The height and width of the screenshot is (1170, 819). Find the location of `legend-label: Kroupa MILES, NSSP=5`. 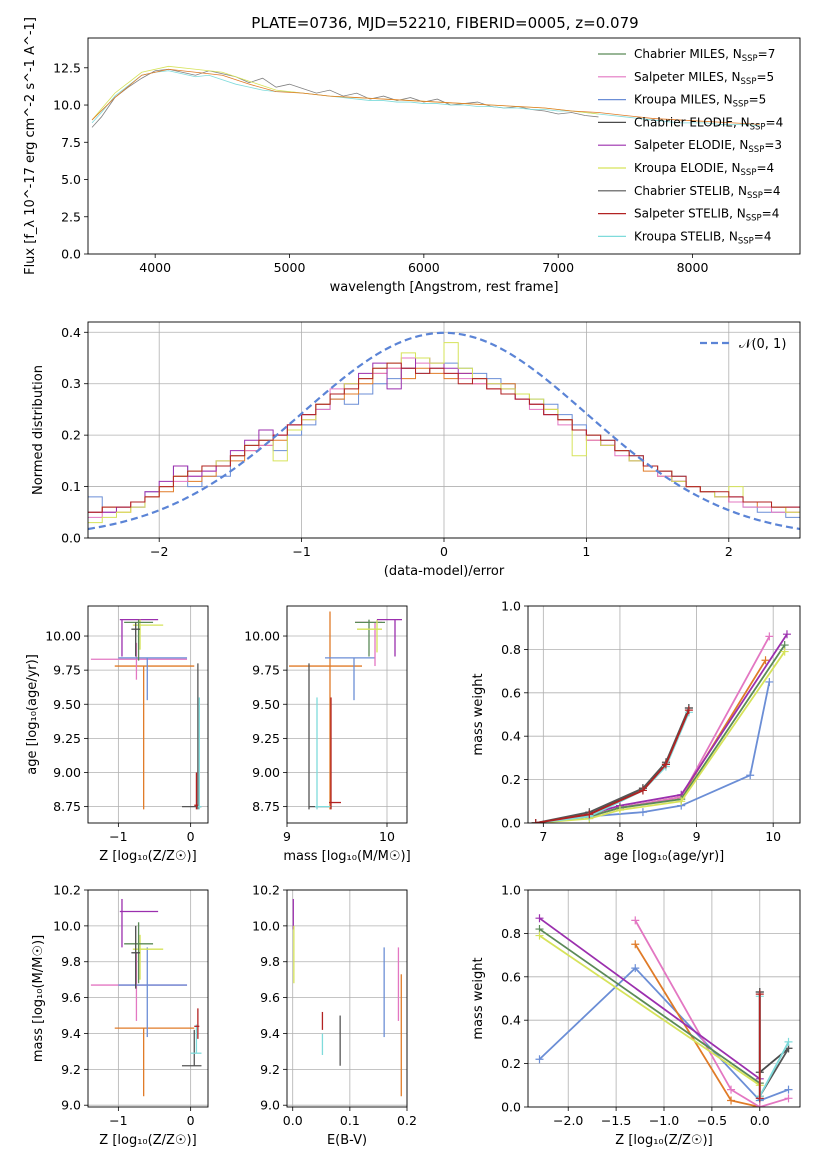

legend-label: Kroupa MILES, NSSP=5 is located at coordinates (700, 101).